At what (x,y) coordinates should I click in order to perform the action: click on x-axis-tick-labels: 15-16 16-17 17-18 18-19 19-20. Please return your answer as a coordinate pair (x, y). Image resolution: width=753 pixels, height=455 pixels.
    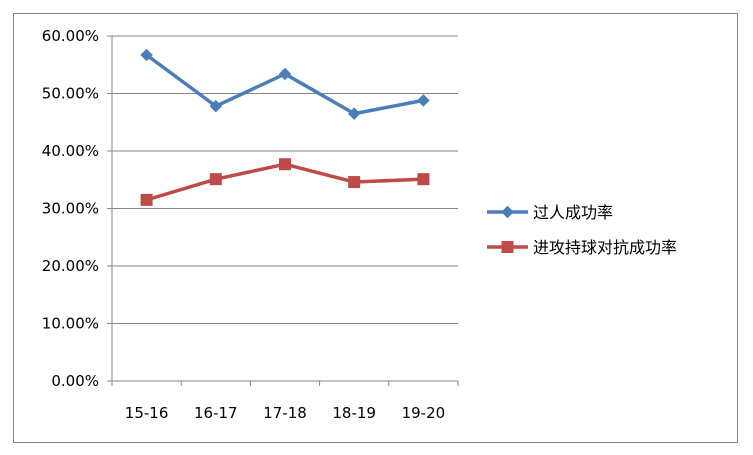
    Looking at the image, I should click on (285, 413).